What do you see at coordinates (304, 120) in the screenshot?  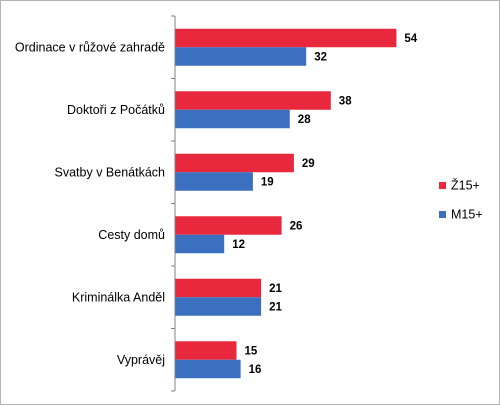 I see `data-label: 28` at bounding box center [304, 120].